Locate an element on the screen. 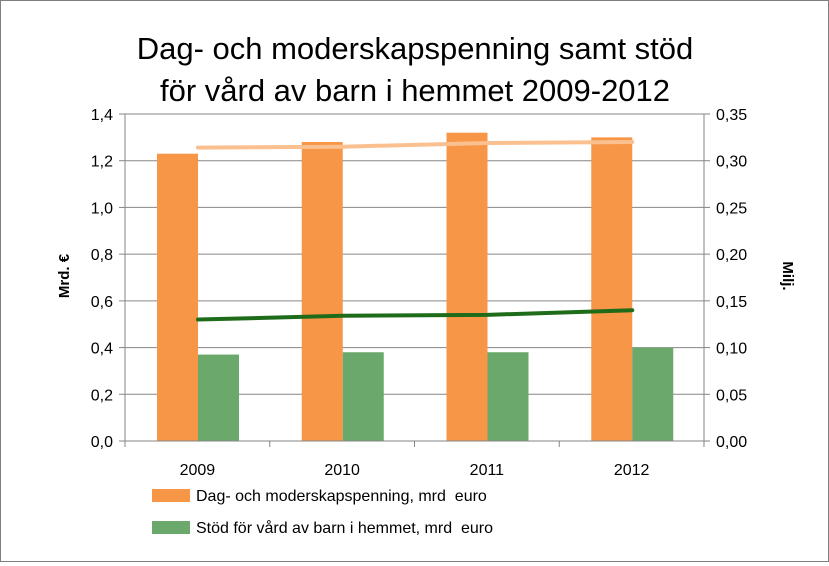 Image resolution: width=829 pixels, height=566 pixels. x-tick-label-2010: 2010 is located at coordinates (342, 470).